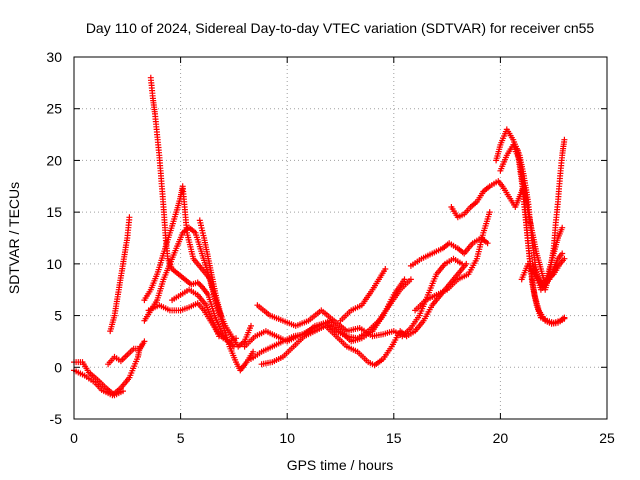  I want to click on y-tick-label: 5, so click(58, 316).